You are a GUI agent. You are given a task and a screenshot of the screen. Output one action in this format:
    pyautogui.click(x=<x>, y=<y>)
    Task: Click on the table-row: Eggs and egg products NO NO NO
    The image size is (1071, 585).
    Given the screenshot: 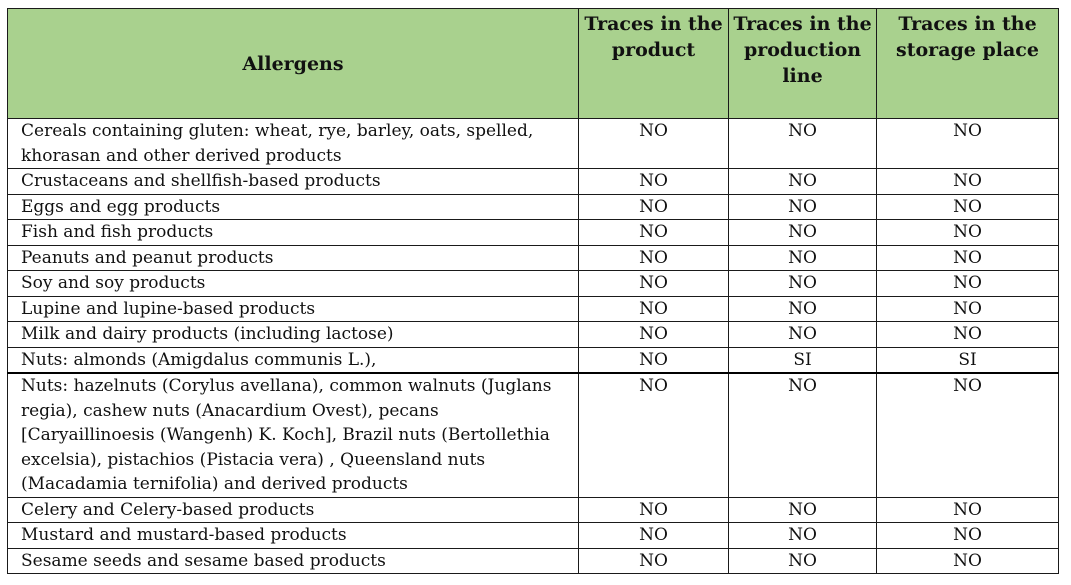 What is the action you would take?
    pyautogui.click(x=533, y=206)
    